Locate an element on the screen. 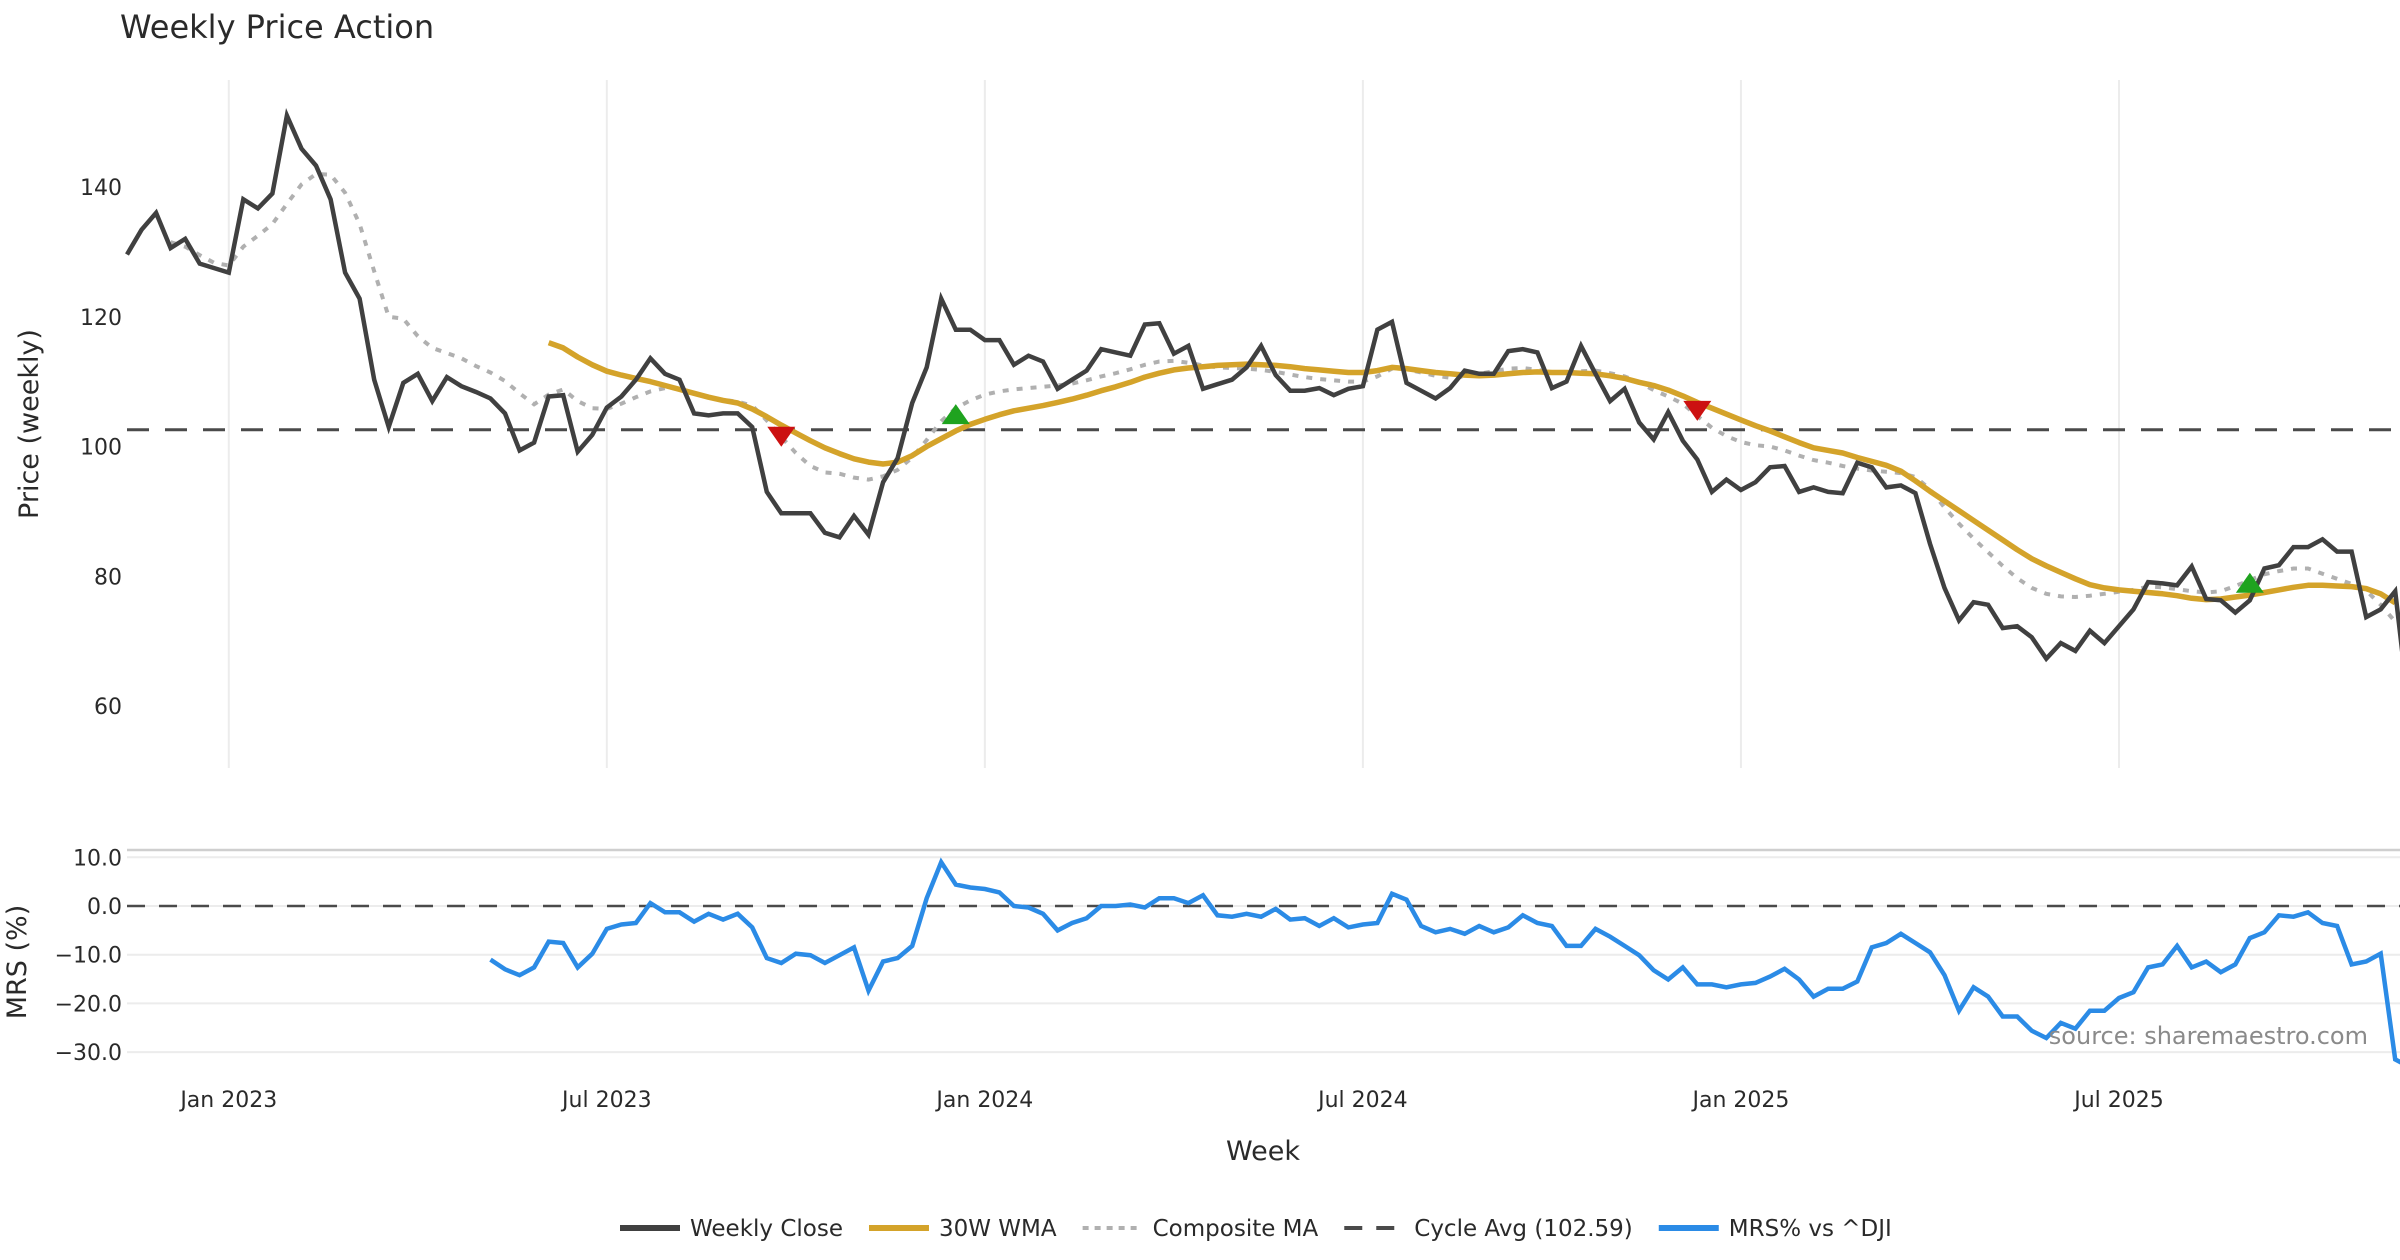 Image resolution: width=2400 pixels, height=1260 pixels. legend-item: Weekly Close is located at coordinates (731, 1229).